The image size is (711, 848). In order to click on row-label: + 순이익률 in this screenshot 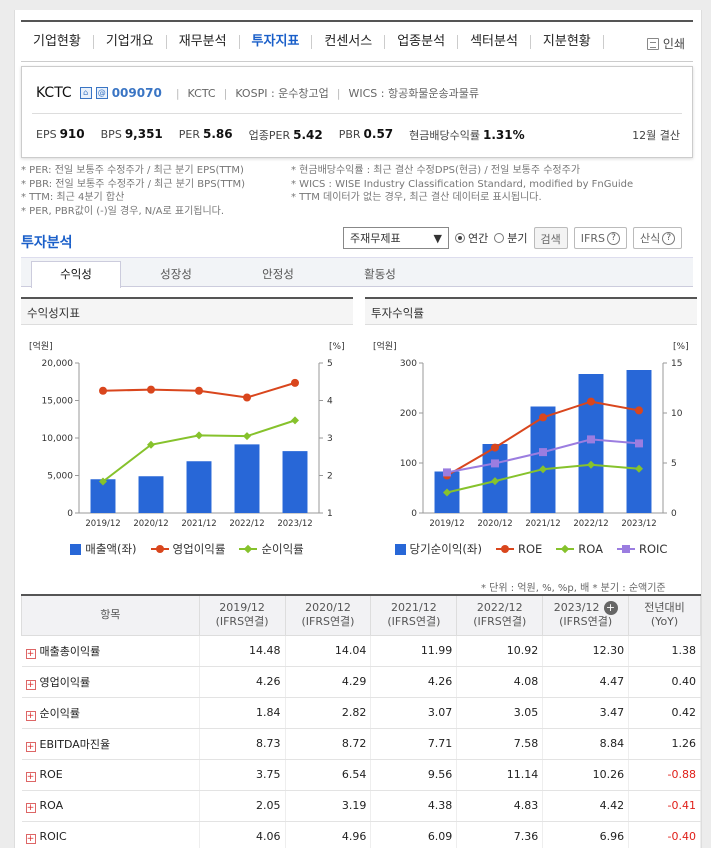, I will do `click(110, 713)`.